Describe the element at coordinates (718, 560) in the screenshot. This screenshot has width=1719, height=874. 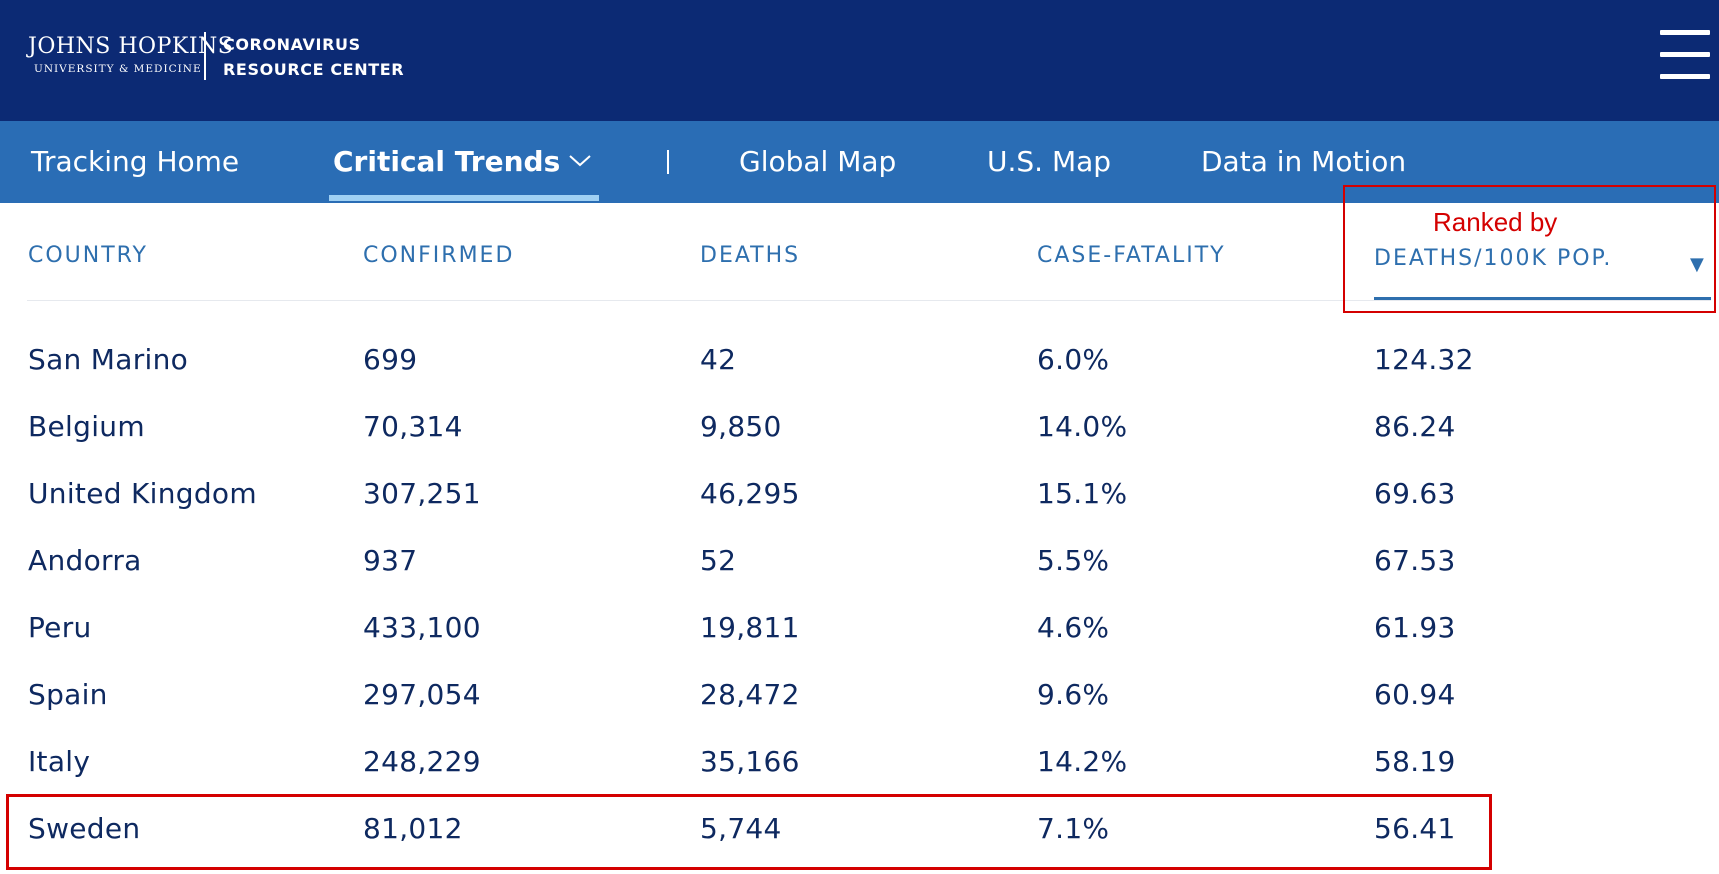
I see `cell-deaths: 52` at that location.